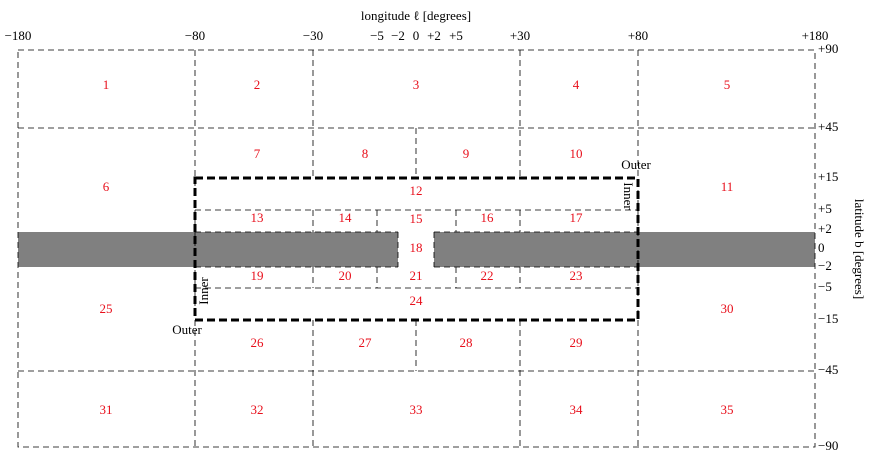  Describe the element at coordinates (576, 275) in the screenshot. I see `region-label: 23` at that location.